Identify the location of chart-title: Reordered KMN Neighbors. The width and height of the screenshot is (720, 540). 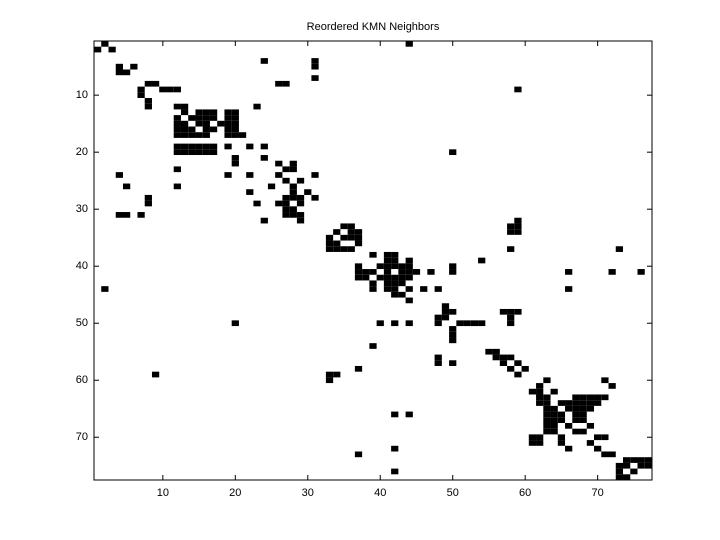
(373, 27).